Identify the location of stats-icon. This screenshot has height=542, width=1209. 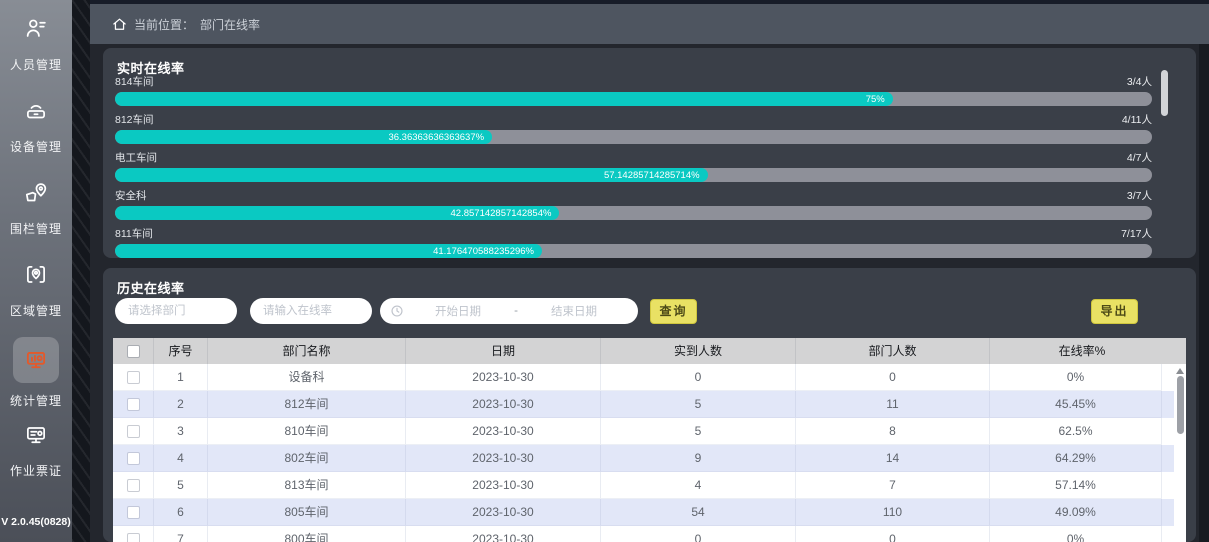
(36, 360).